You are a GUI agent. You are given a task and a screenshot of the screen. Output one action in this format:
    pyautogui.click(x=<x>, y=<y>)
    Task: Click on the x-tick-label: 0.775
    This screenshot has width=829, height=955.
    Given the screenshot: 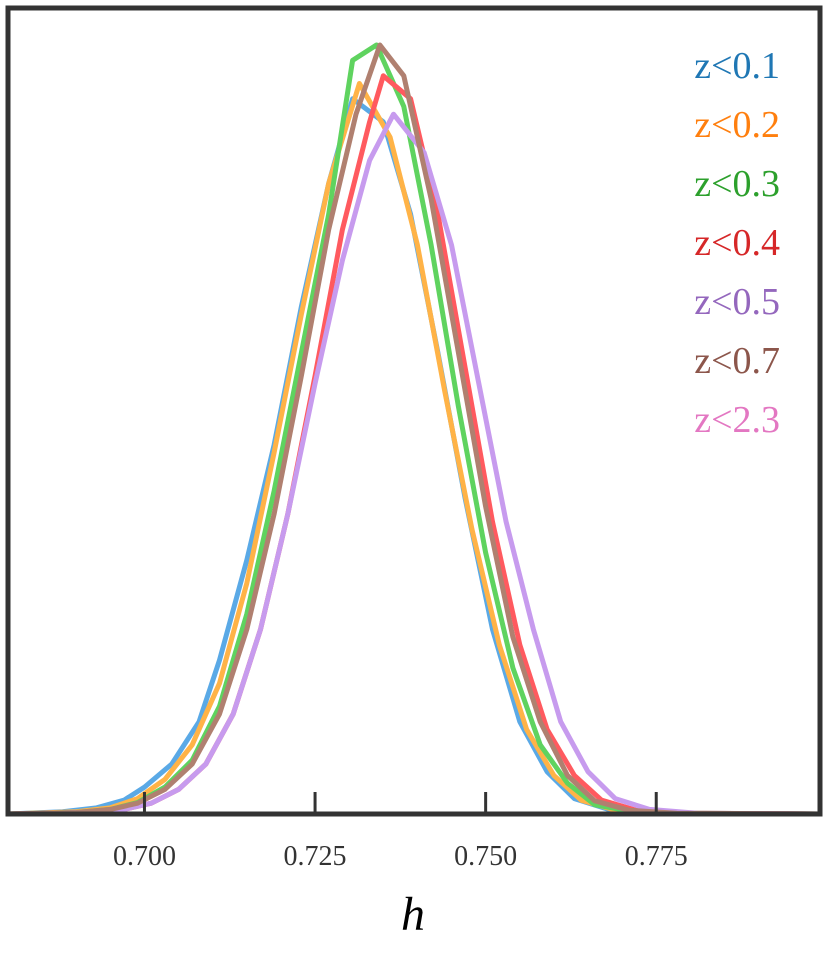 What is the action you would take?
    pyautogui.click(x=656, y=856)
    